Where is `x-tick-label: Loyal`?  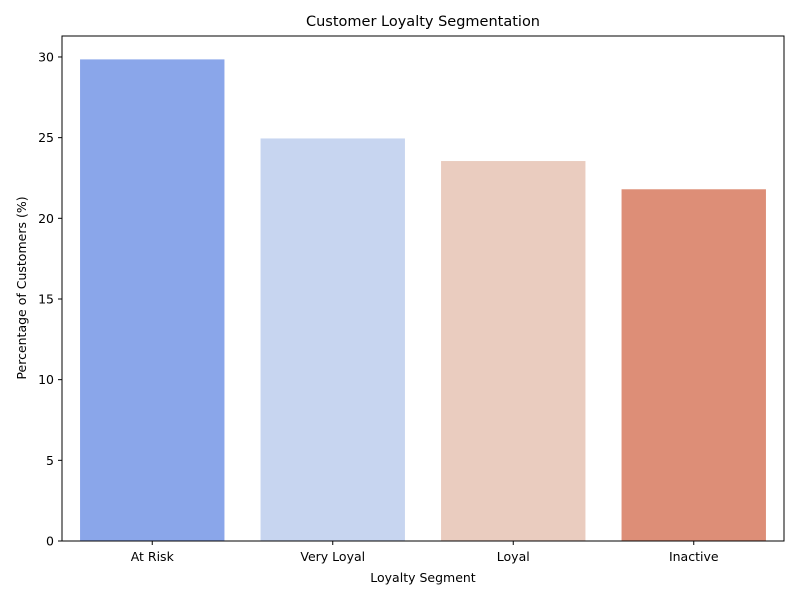 x-tick-label: Loyal is located at coordinates (513, 556).